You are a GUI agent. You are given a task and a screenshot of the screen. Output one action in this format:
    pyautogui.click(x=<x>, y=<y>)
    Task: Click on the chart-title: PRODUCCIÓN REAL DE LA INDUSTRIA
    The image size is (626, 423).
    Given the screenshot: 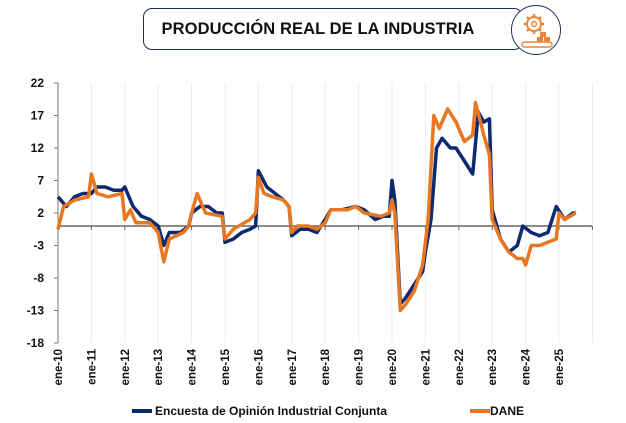 What is the action you would take?
    pyautogui.click(x=318, y=28)
    